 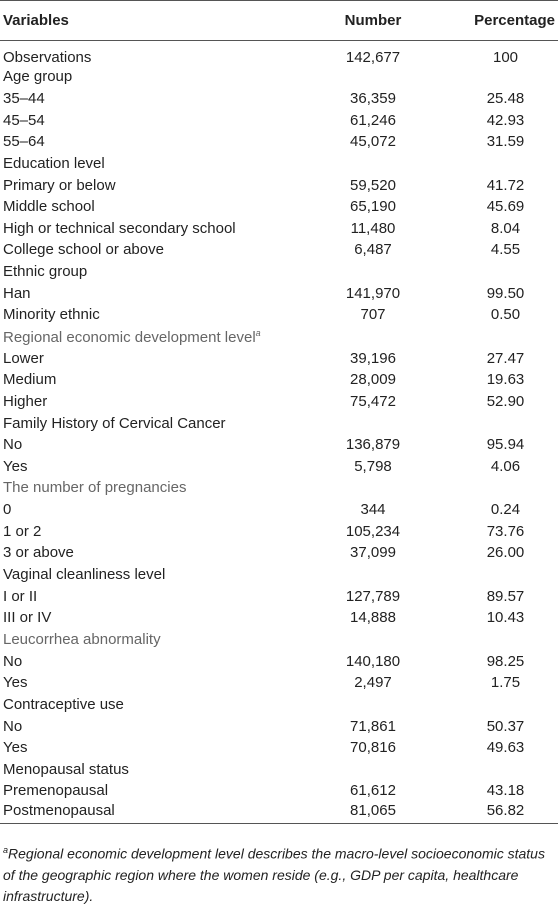 I want to click on value-cell: 127,789, so click(x=373, y=596).